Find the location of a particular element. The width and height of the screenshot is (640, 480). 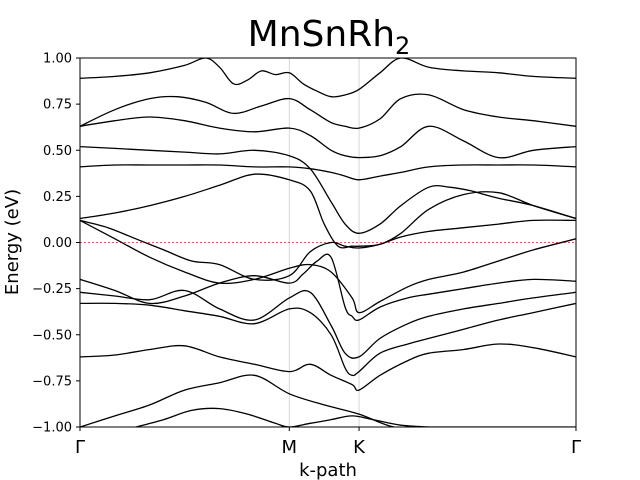

x-axis-label: k-path is located at coordinates (328, 470).